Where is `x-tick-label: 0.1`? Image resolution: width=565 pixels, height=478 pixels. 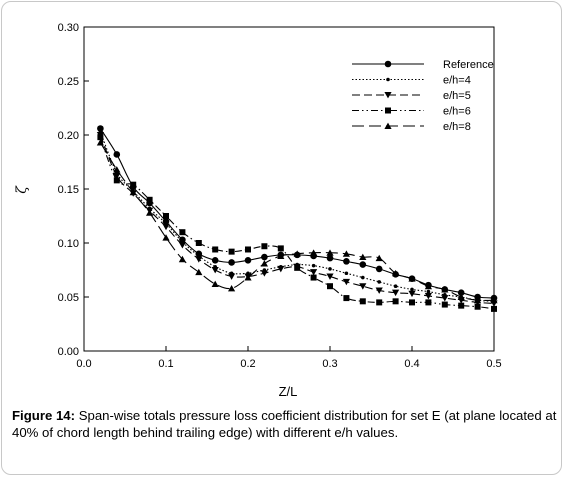 x-tick-label: 0.1 is located at coordinates (165, 364).